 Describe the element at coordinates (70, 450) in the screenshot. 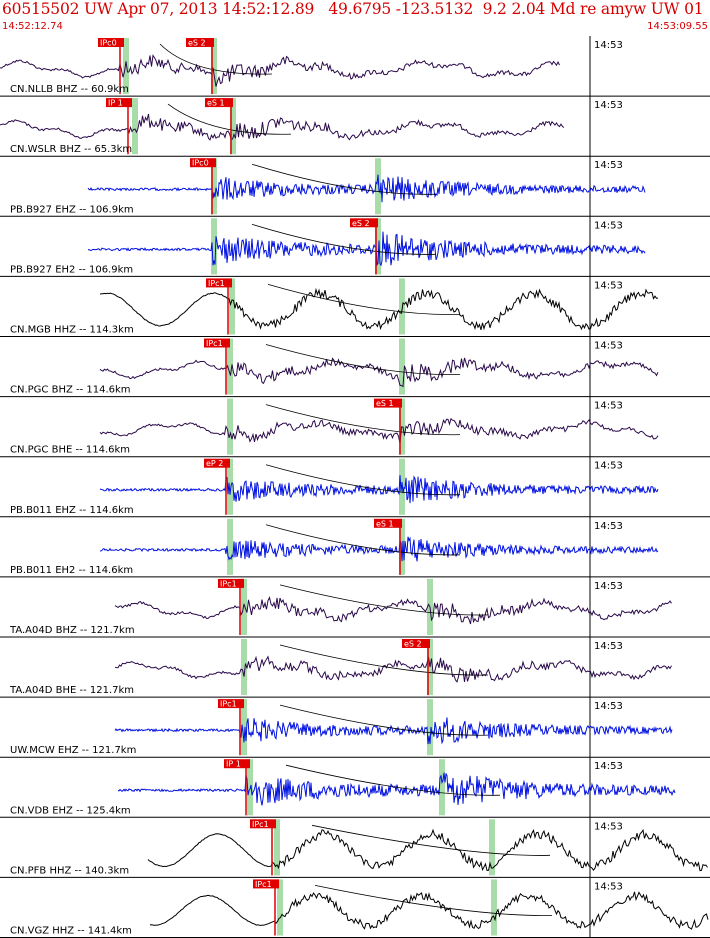

I see `station-label: CN.PGC BHE -- 114.6km` at that location.